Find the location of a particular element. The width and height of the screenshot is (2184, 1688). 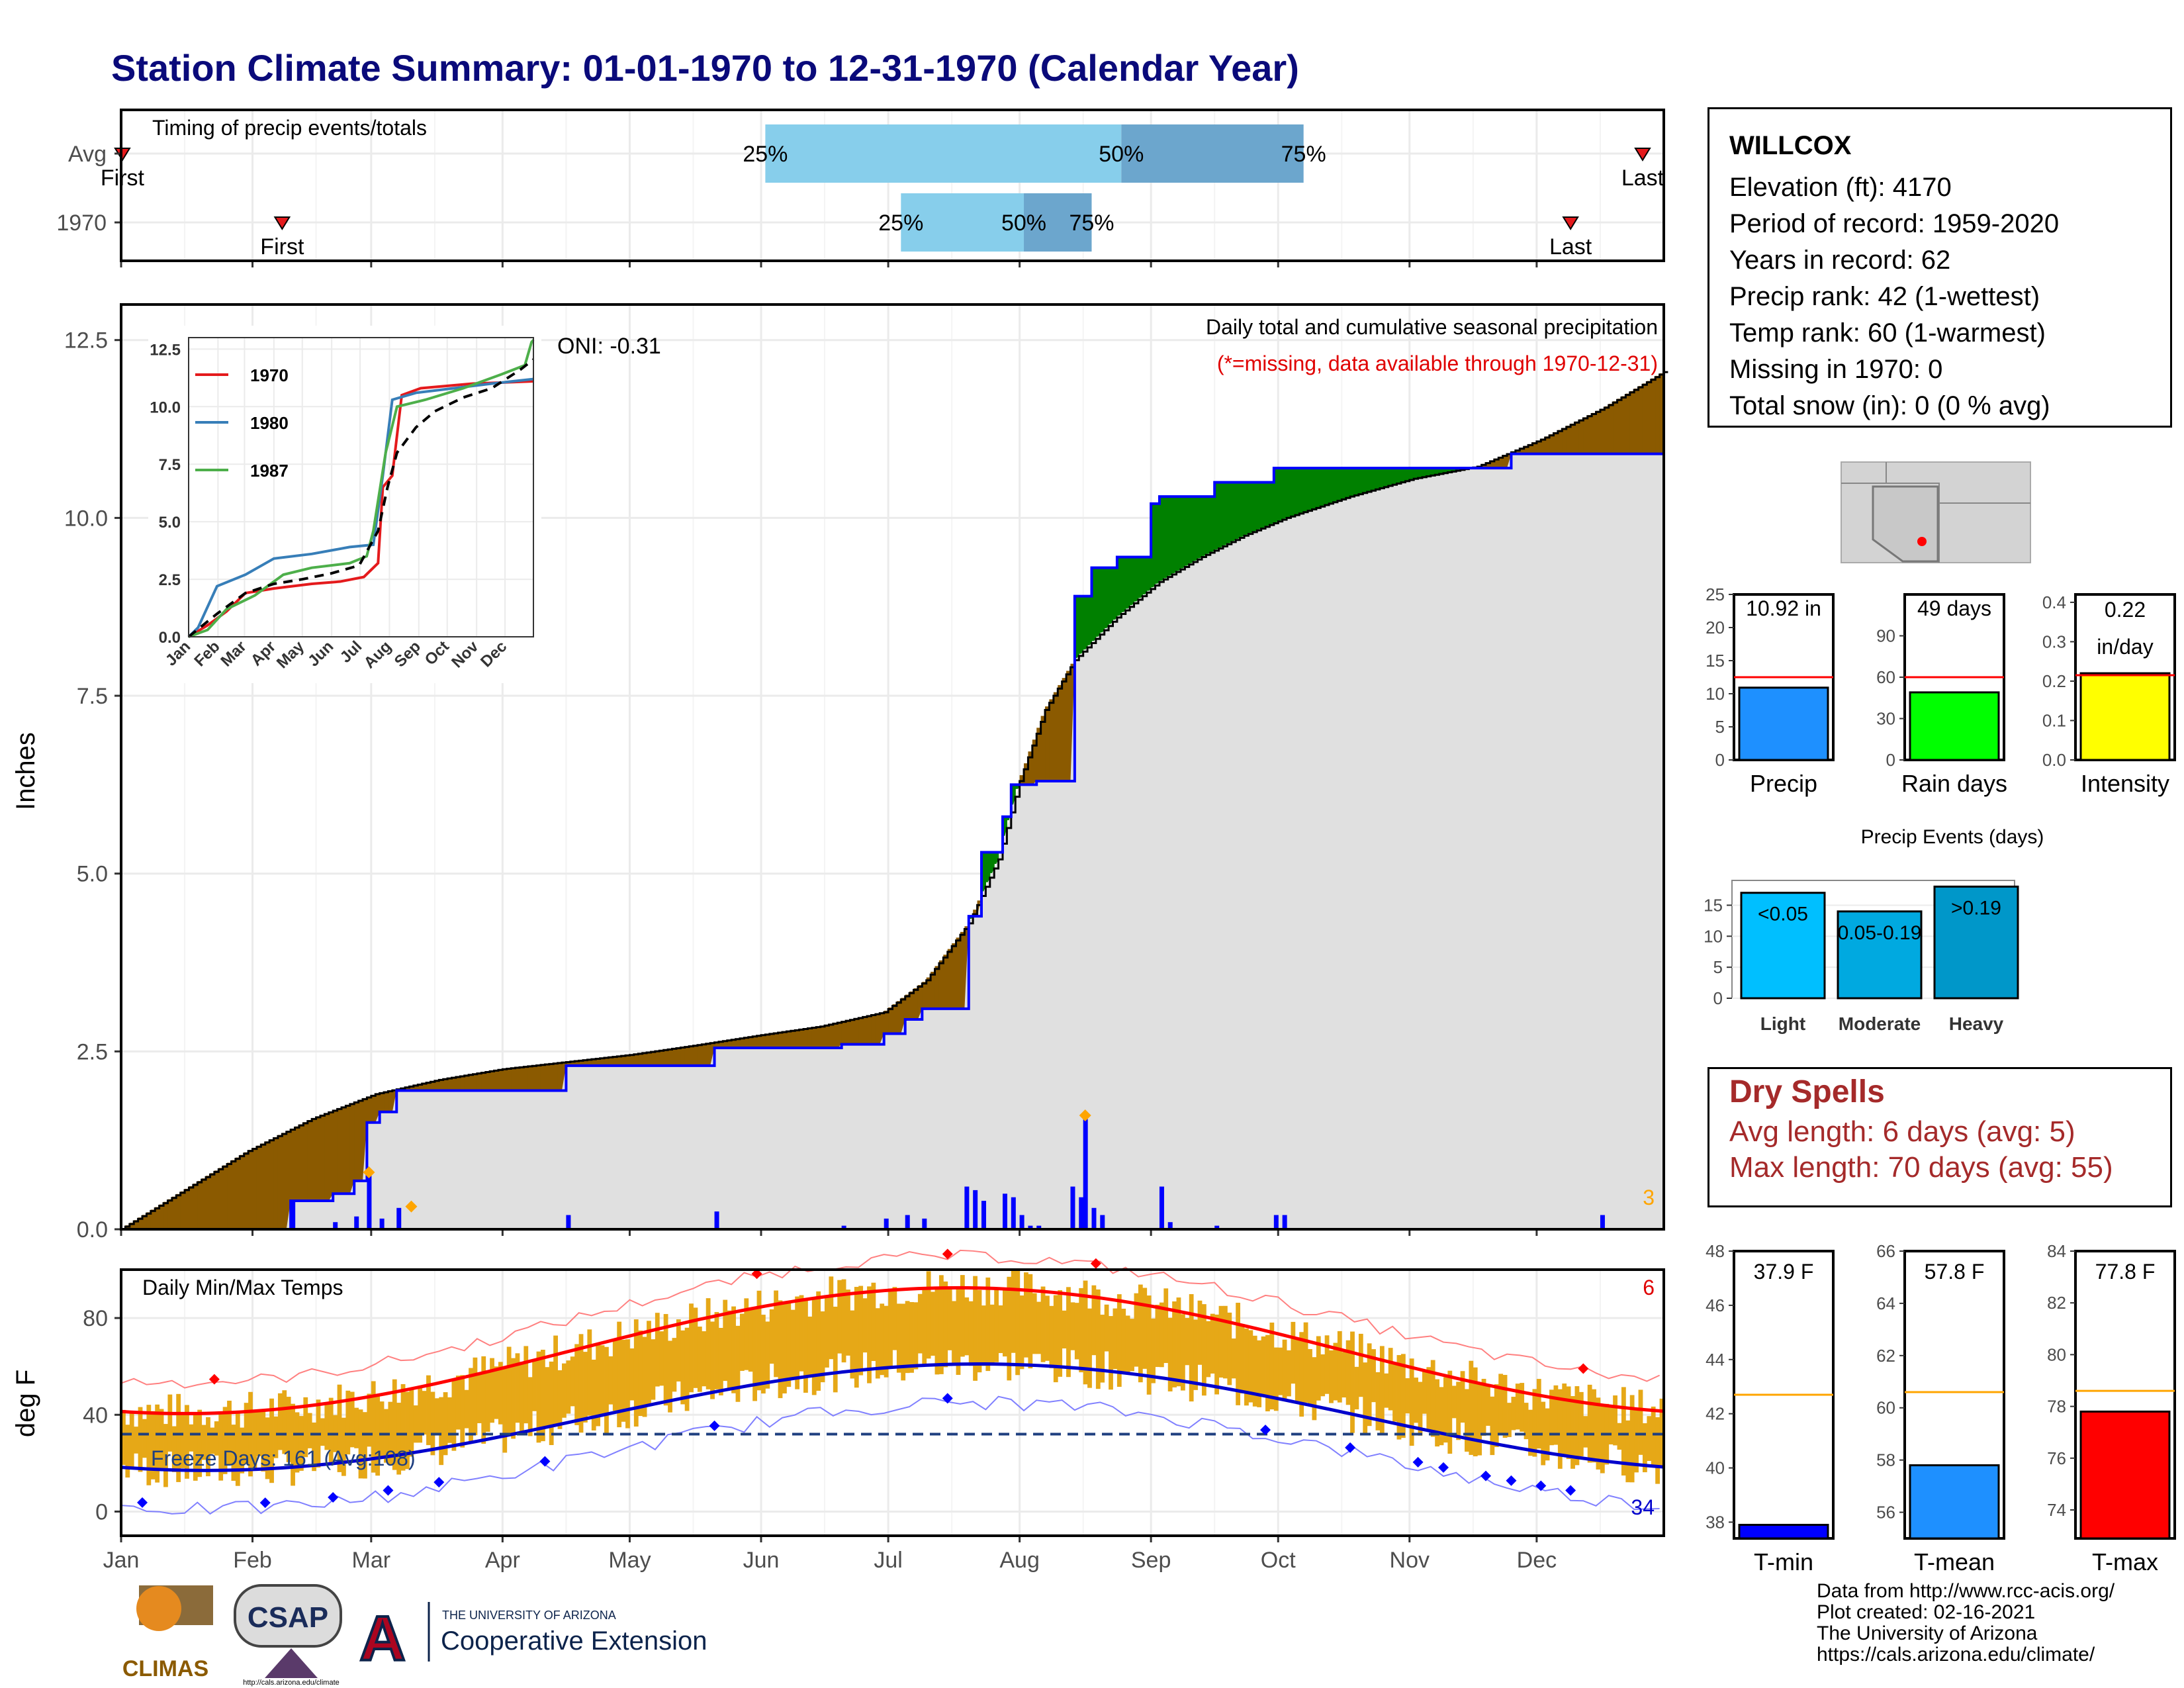

timing-row-label: 1970 is located at coordinates (81, 223).